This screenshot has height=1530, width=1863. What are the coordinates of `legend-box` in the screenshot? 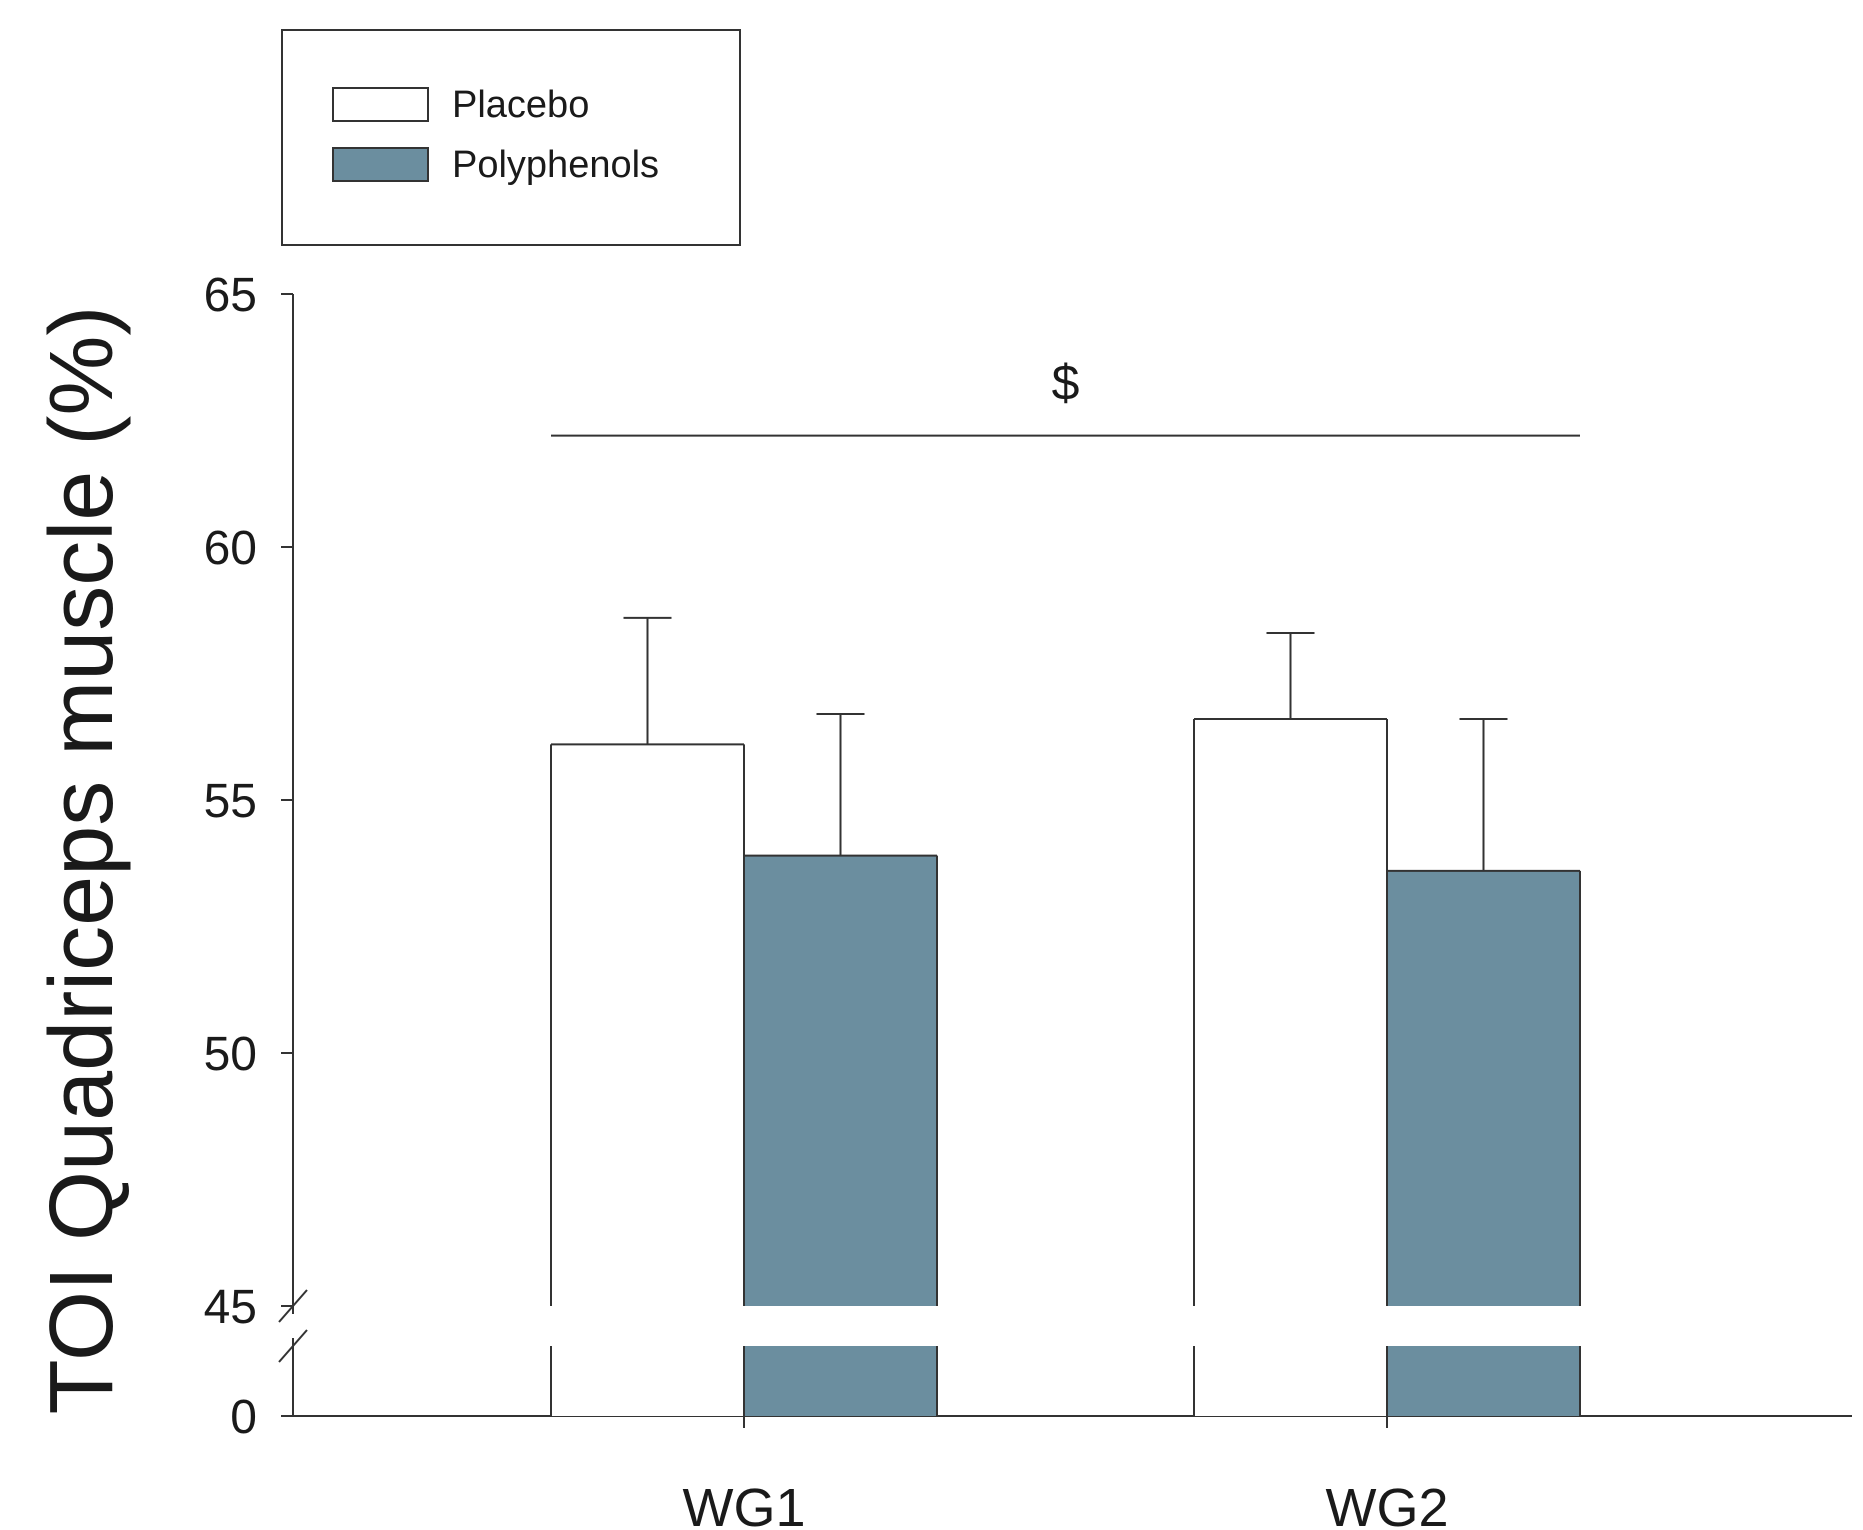 It's located at (511, 137).